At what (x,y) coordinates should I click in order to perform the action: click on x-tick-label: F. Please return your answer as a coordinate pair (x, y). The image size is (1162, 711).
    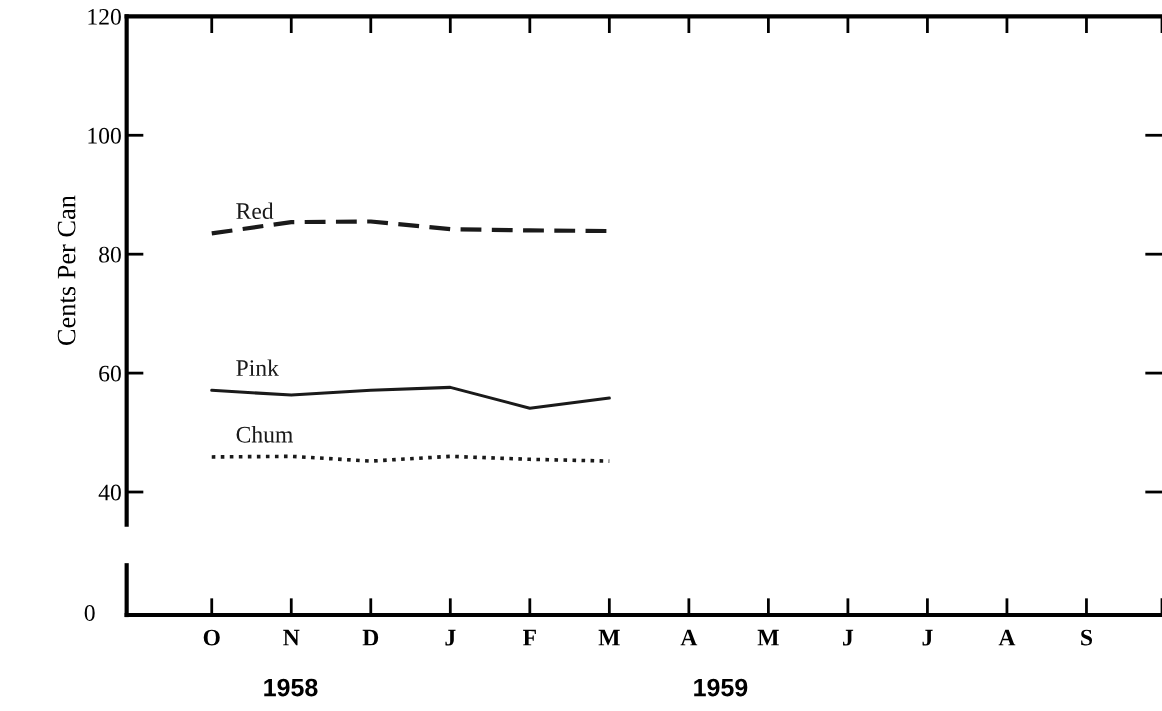
    Looking at the image, I should click on (529, 637).